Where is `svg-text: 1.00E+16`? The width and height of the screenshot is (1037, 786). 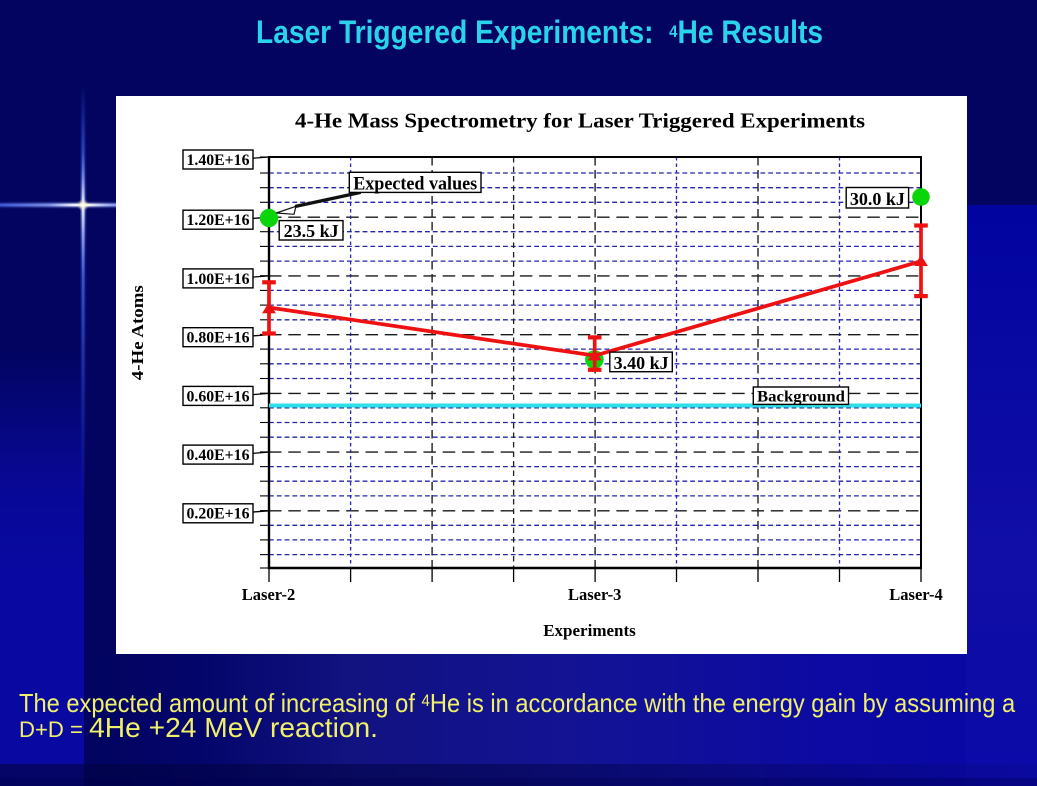 svg-text: 1.00E+16 is located at coordinates (218, 279).